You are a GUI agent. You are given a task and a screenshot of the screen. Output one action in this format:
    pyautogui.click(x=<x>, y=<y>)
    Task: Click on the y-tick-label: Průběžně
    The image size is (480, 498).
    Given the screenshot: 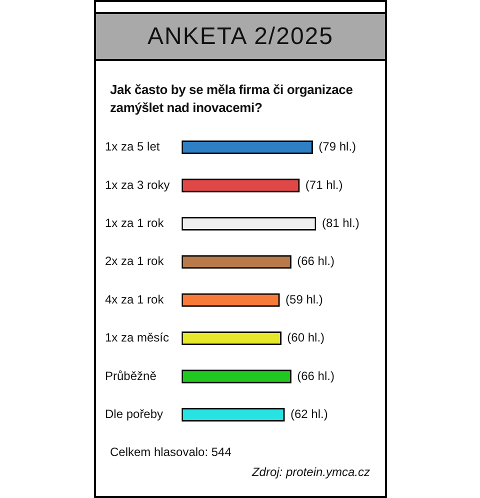 What is the action you would take?
    pyautogui.click(x=131, y=375)
    